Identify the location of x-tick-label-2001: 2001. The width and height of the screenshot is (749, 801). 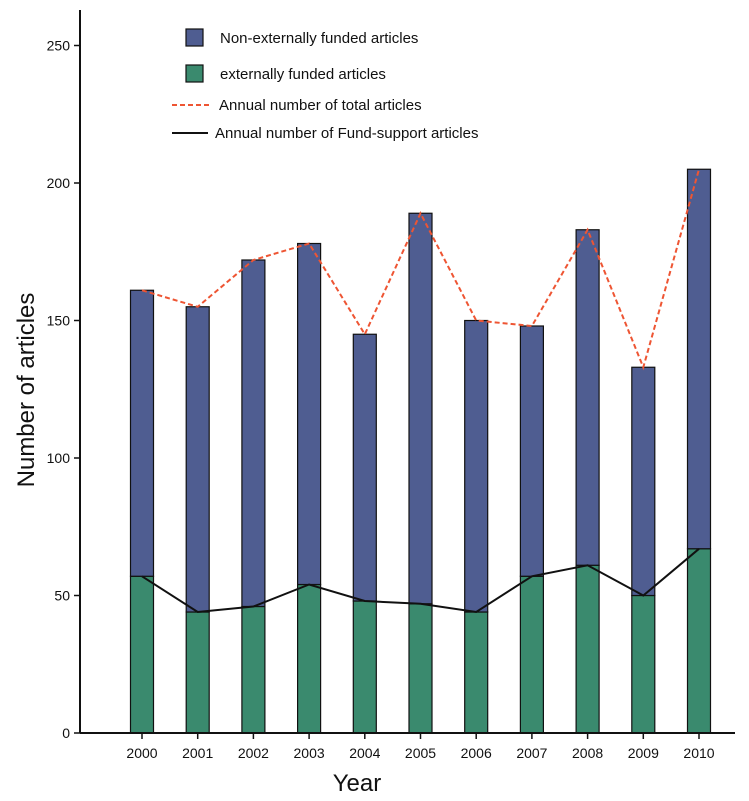
(197, 753).